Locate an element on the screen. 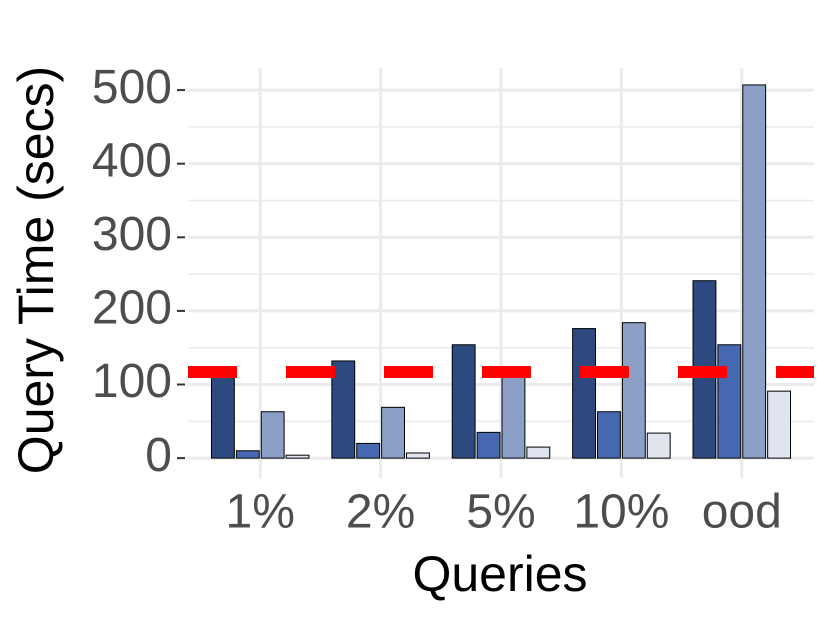 The image size is (830, 623). y-tick-label: 100 is located at coordinates (132, 381).